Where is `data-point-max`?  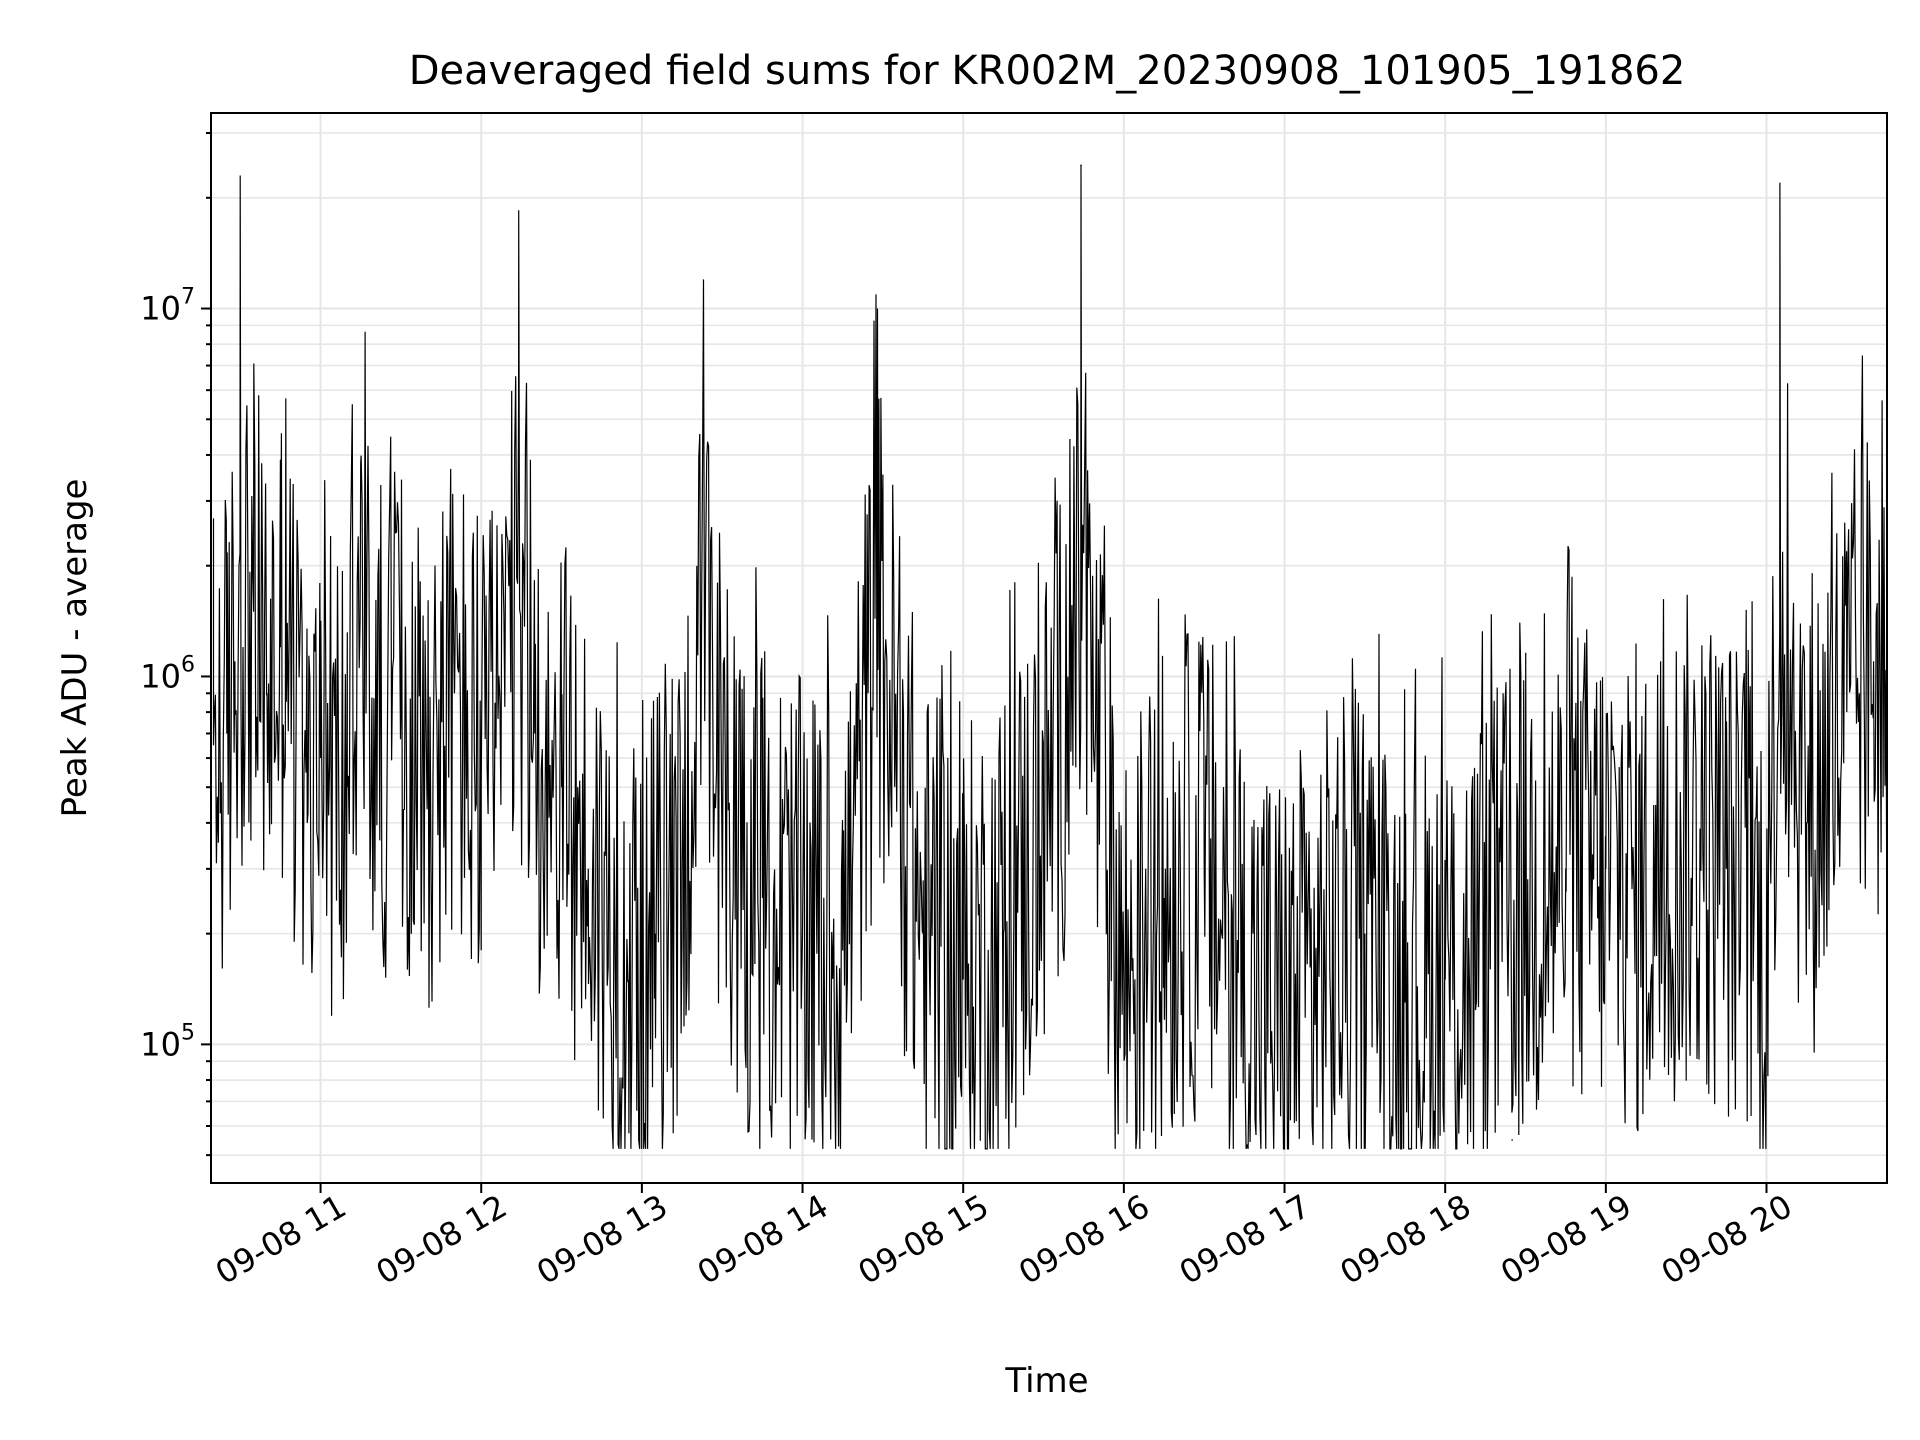
data-point-max is located at coordinates (1081, 165).